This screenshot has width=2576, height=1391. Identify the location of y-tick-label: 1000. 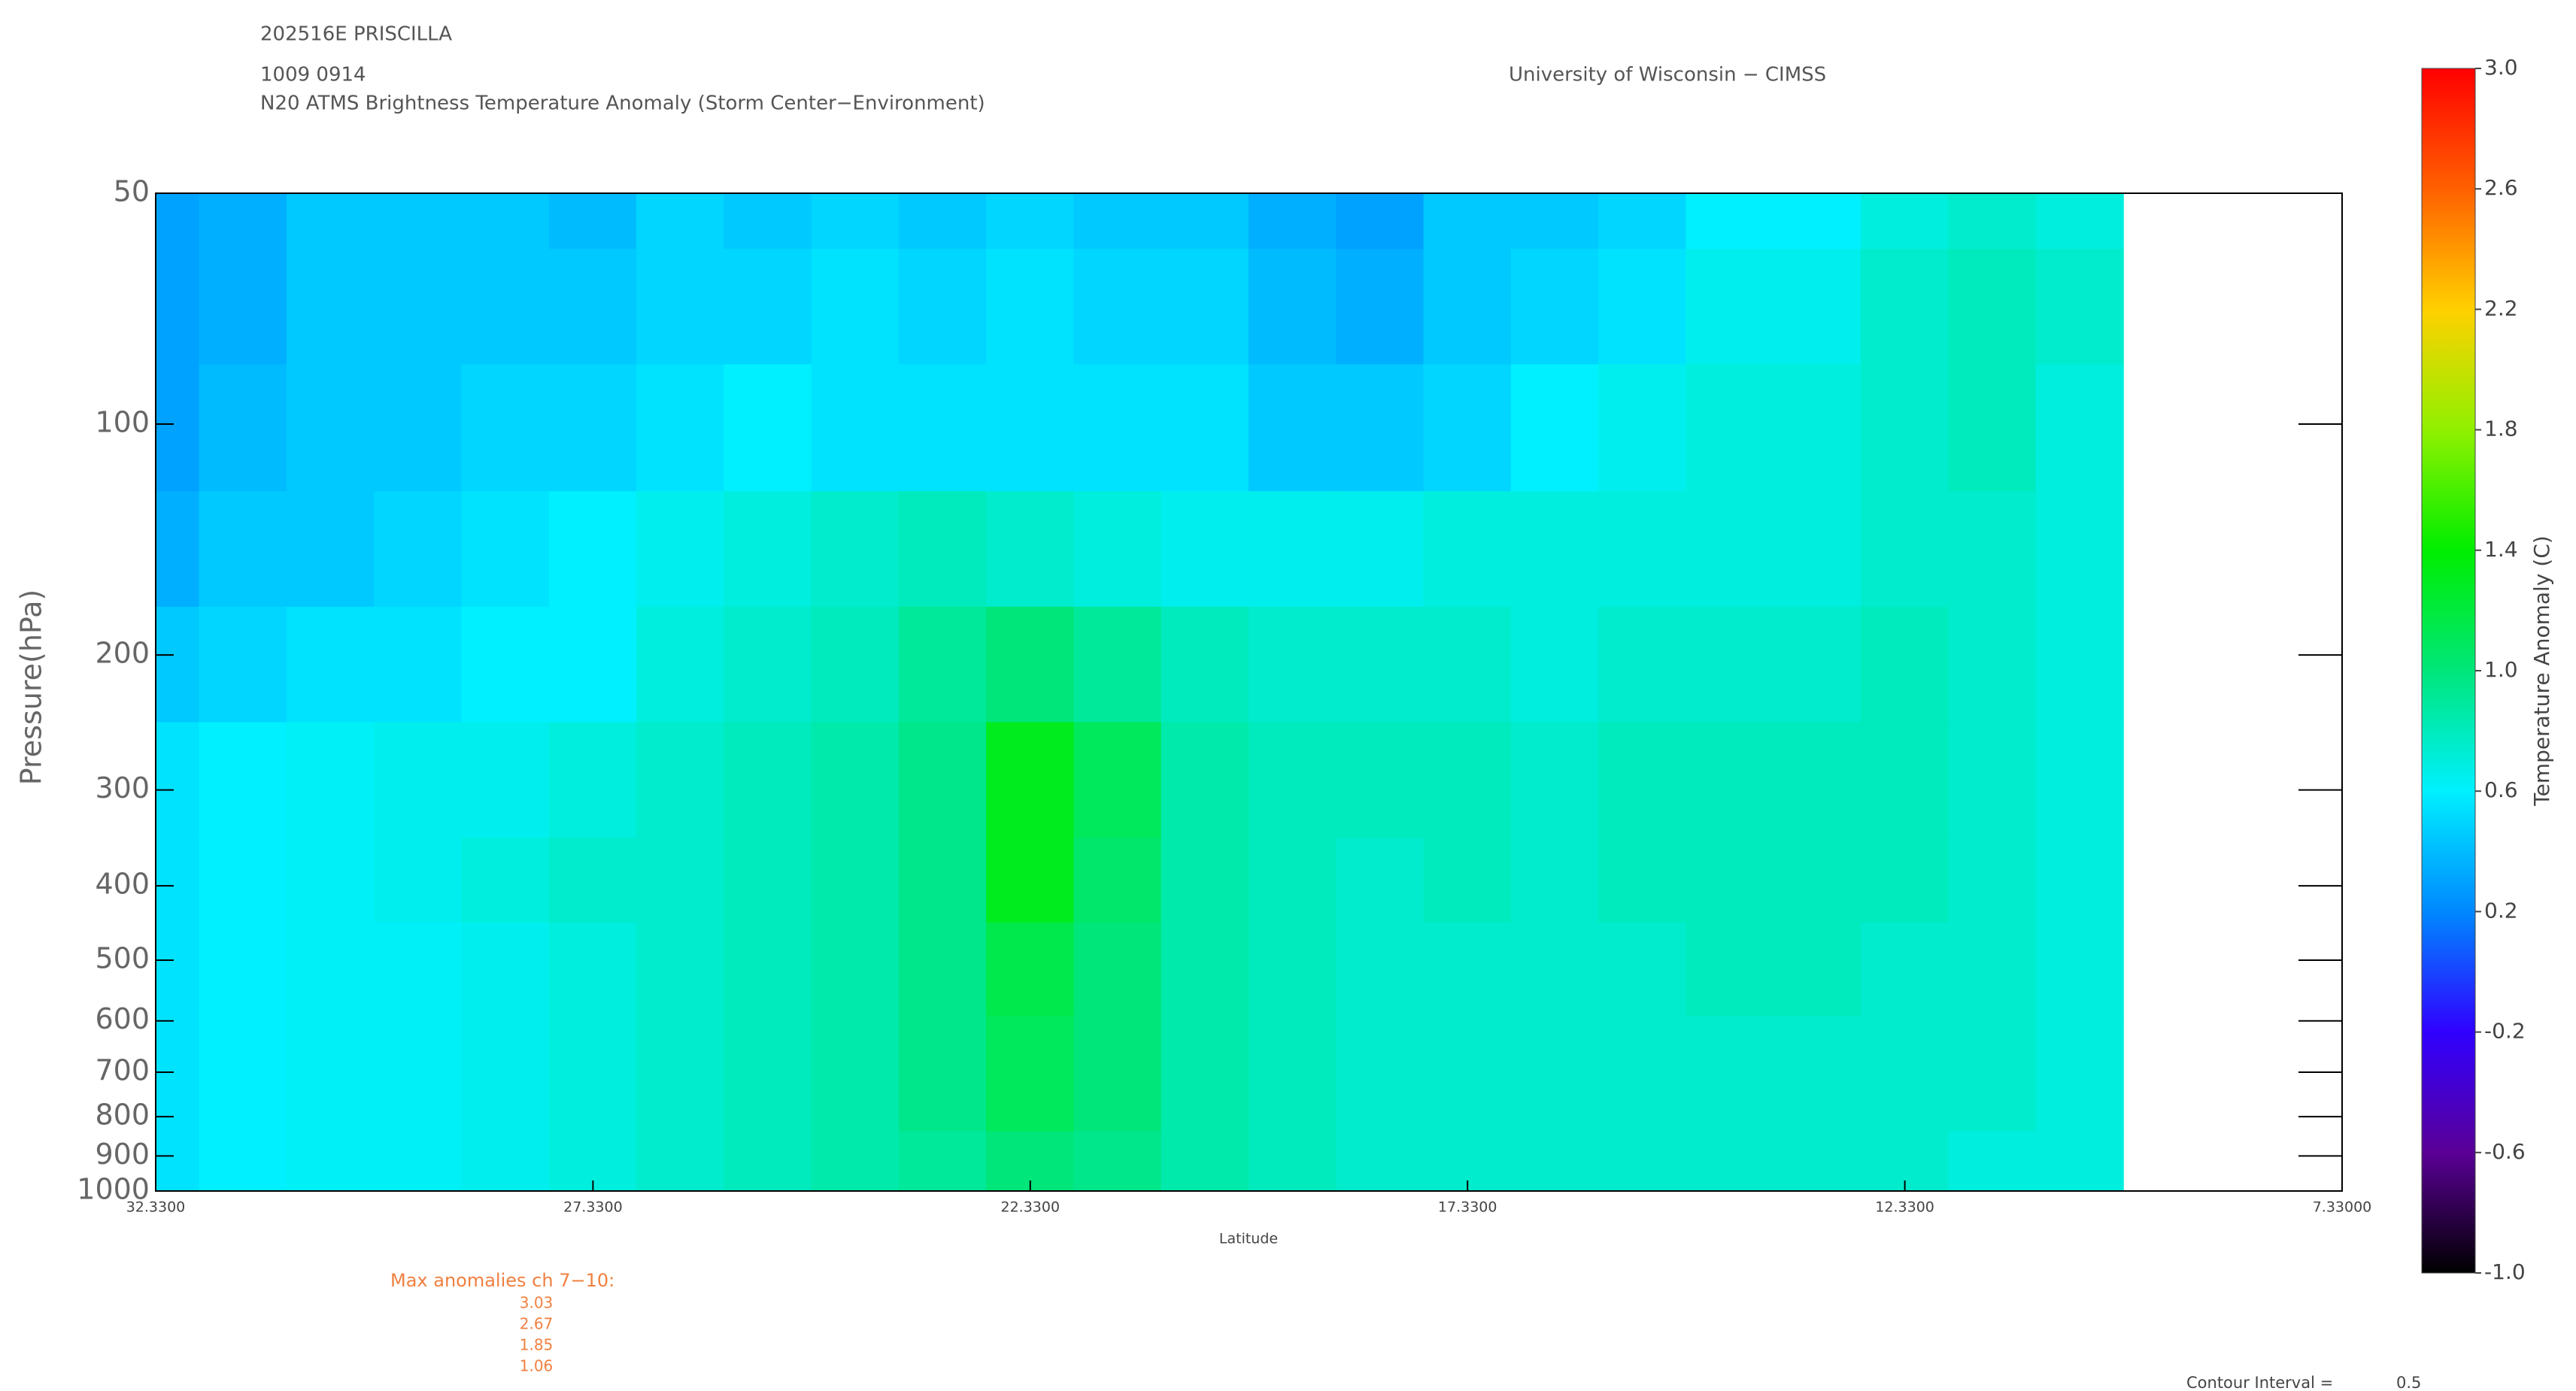
(114, 1189).